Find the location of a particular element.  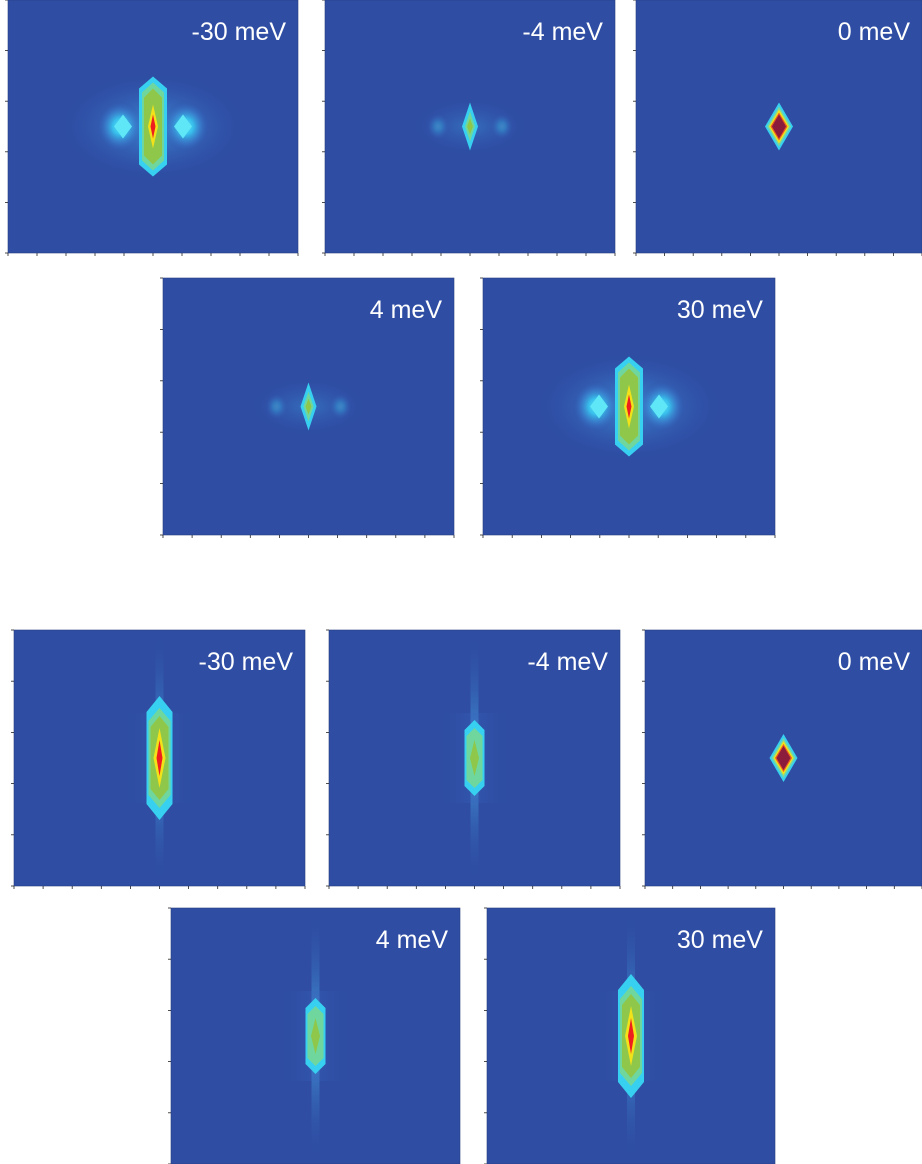

panel-bottom-3: 4 meV is located at coordinates (314, 1035).